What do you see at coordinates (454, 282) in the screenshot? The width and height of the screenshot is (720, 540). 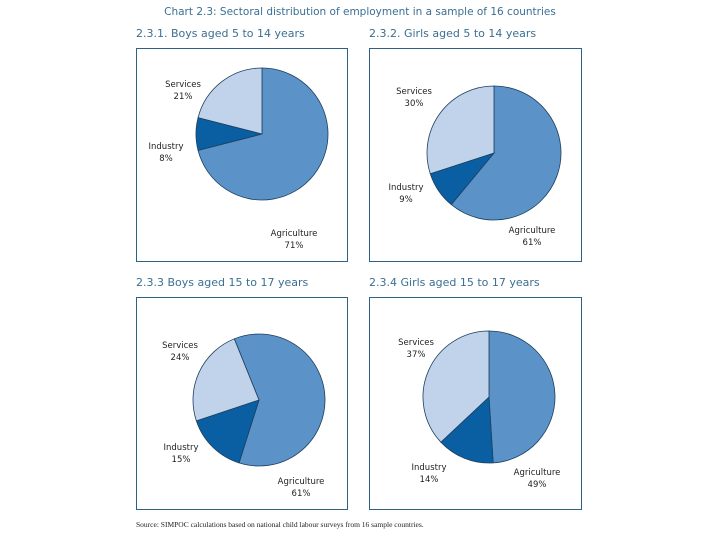 I see `pie-4-title: 2.3.4 Girls aged 15 to 17 years` at bounding box center [454, 282].